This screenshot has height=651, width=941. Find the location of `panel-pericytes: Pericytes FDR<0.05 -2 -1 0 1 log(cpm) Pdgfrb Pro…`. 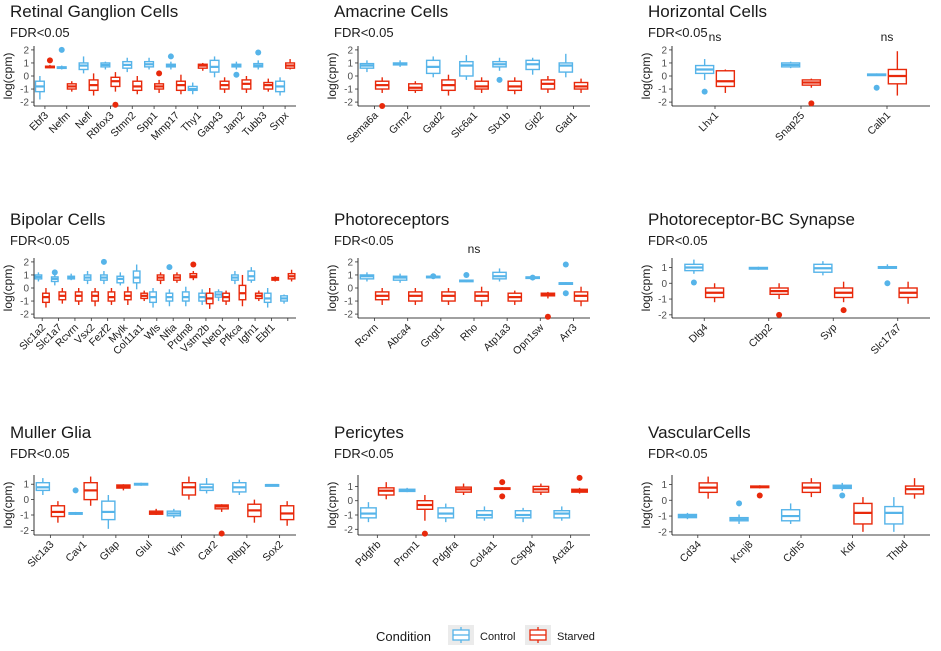

panel-pericytes: Pericytes FDR<0.05 -2 -1 0 1 log(cpm) Pdgfrb Pro… is located at coordinates (457, 497).